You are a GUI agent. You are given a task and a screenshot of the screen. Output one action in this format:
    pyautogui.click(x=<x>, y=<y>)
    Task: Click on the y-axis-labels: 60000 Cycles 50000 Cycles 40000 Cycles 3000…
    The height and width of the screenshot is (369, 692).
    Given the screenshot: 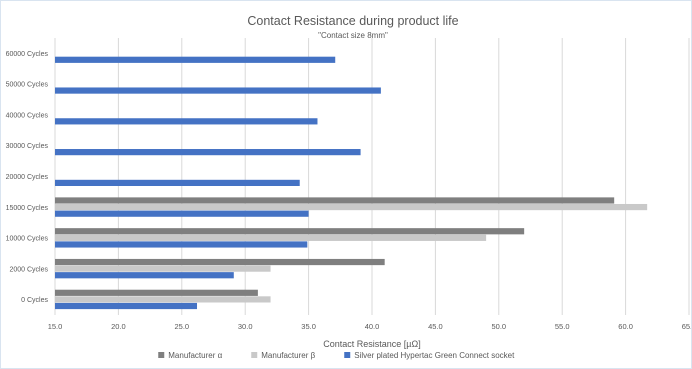 What is the action you would take?
    pyautogui.click(x=27, y=177)
    